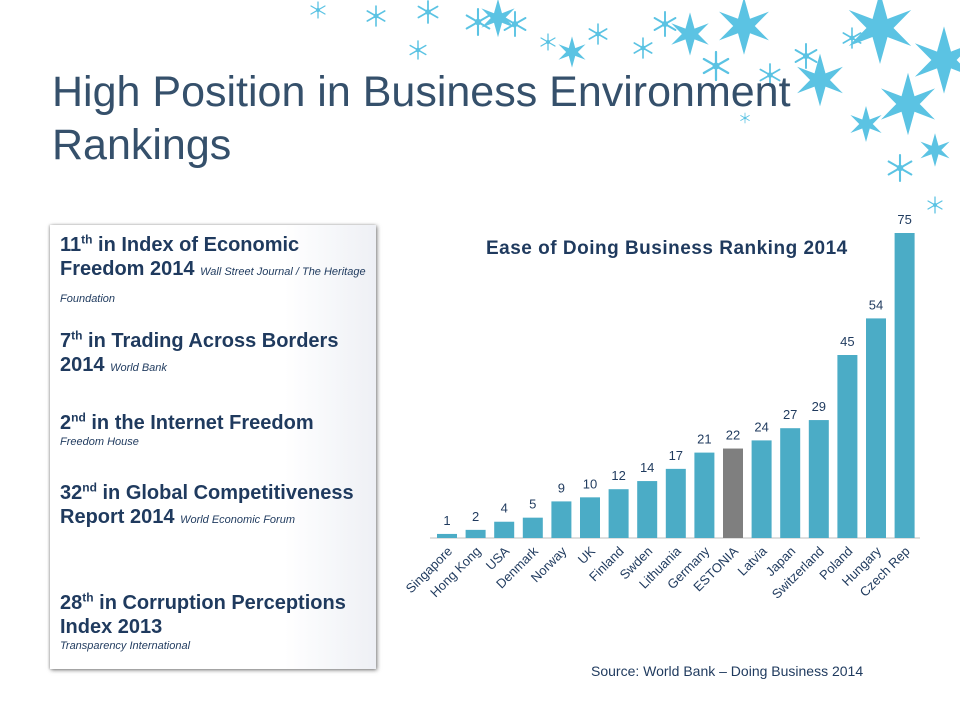 The image size is (960, 720). I want to click on rank-number: 2, so click(66, 423).